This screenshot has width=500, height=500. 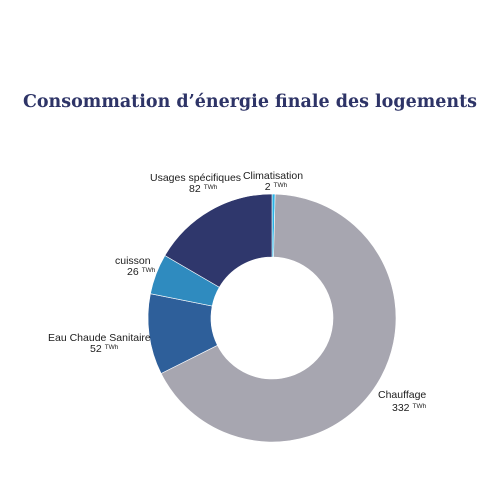 What do you see at coordinates (203, 189) in the screenshot?
I see `value-label-usages-specifiques: 82 TWh` at bounding box center [203, 189].